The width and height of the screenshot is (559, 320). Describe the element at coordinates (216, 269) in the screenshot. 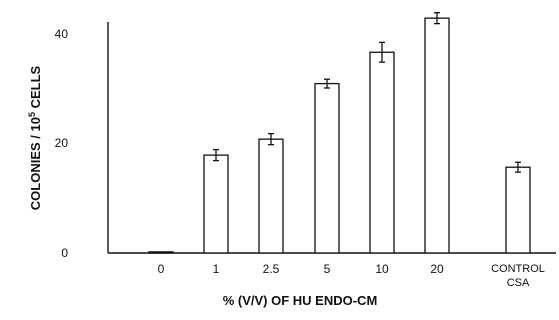

I see `x-tick-label-1: 1` at that location.